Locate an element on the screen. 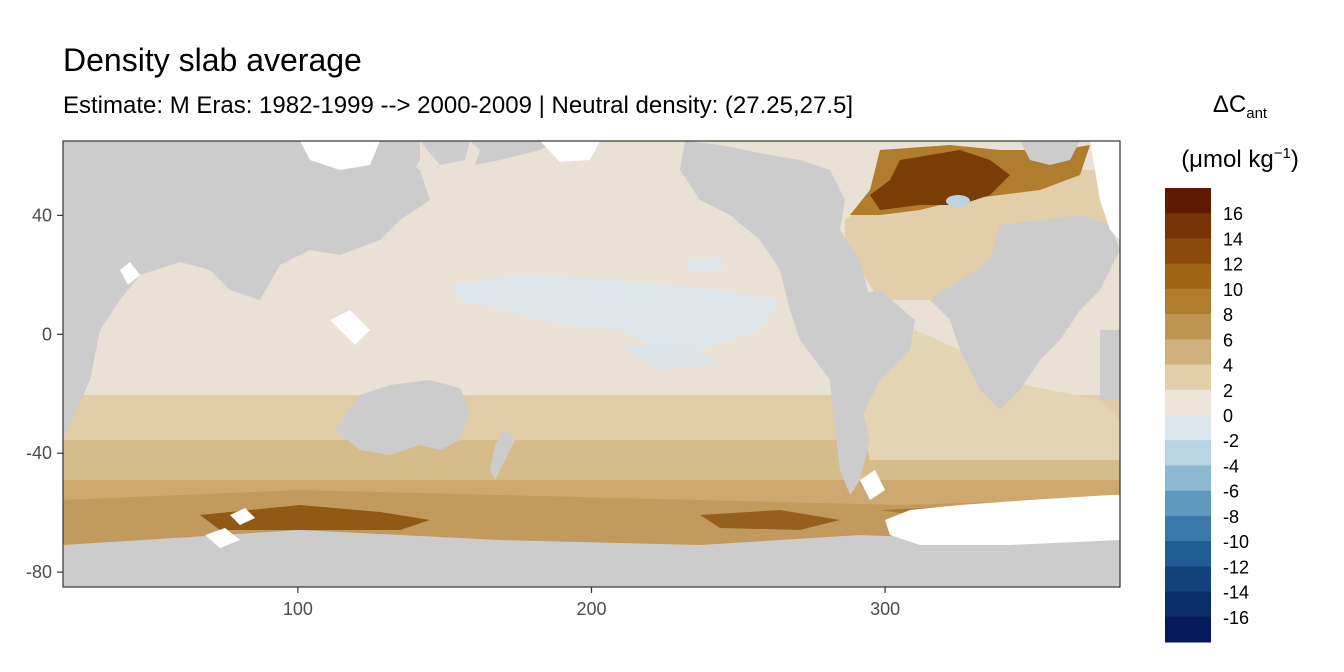  legend-label: -16 is located at coordinates (1236, 618).